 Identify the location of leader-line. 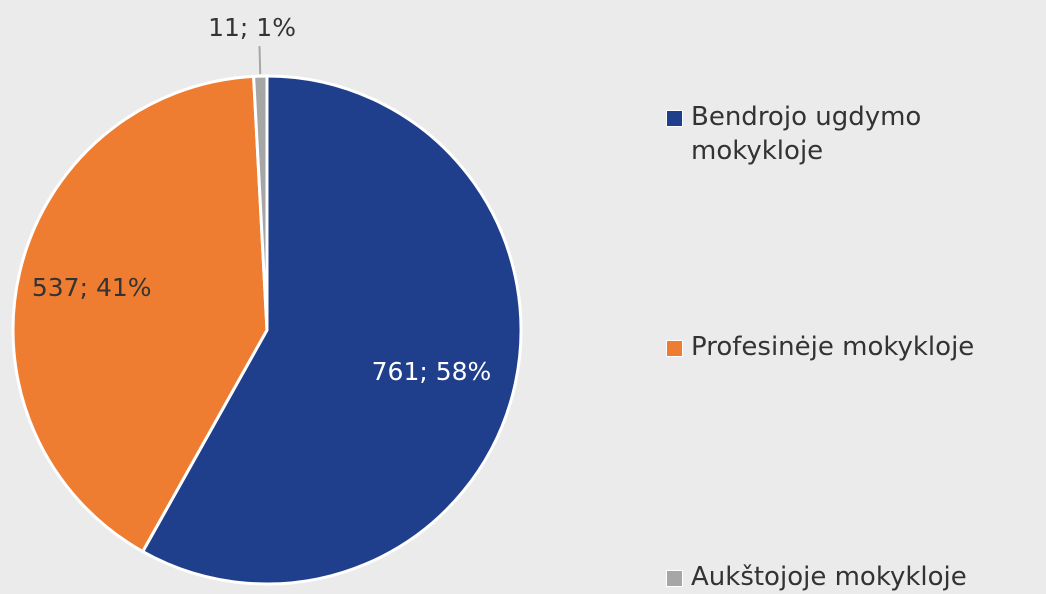
(260, 60).